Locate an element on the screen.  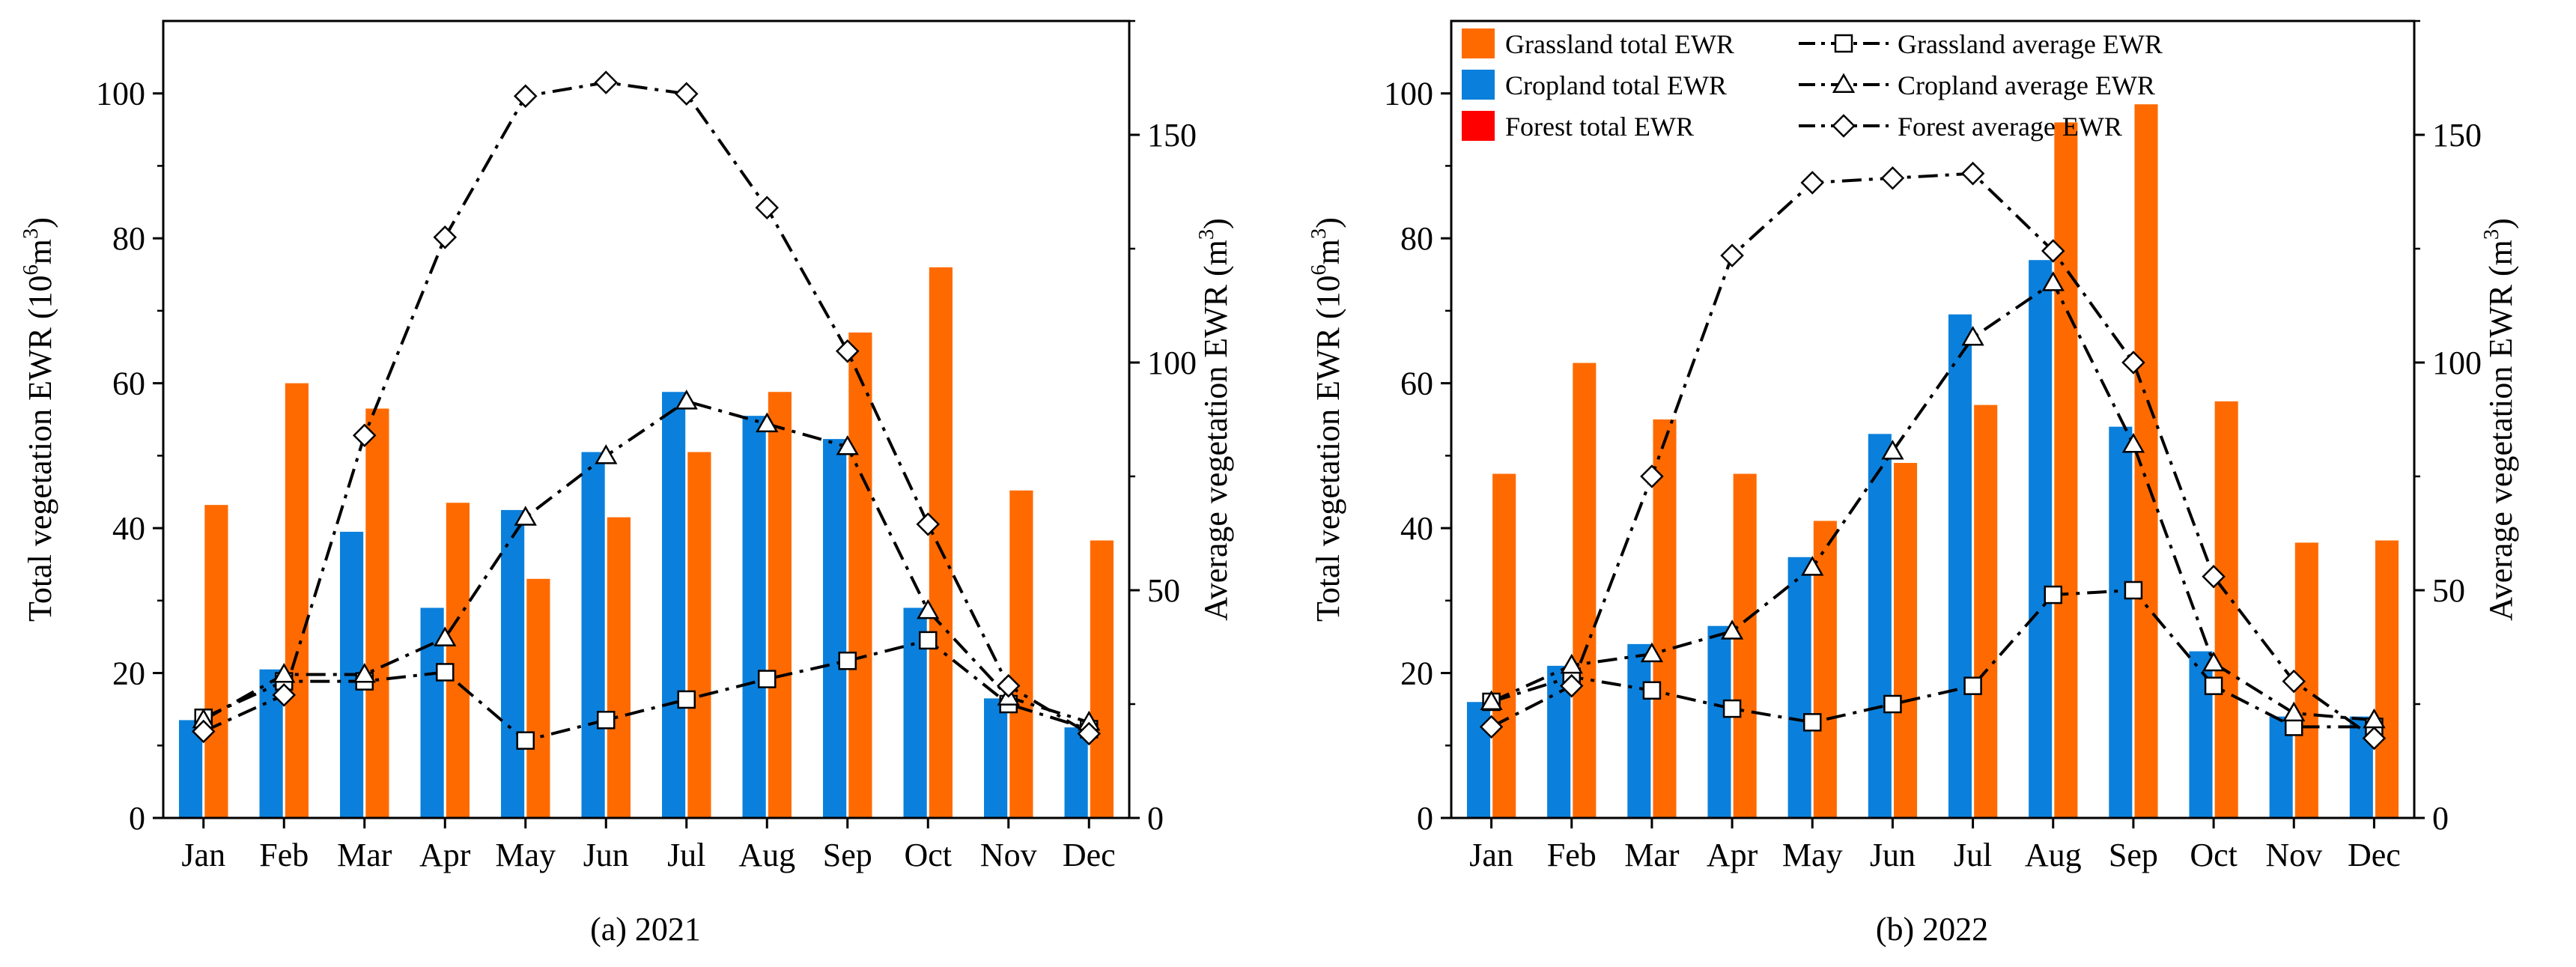
bar-grassland-total-ewr-mar is located at coordinates (1665, 618).